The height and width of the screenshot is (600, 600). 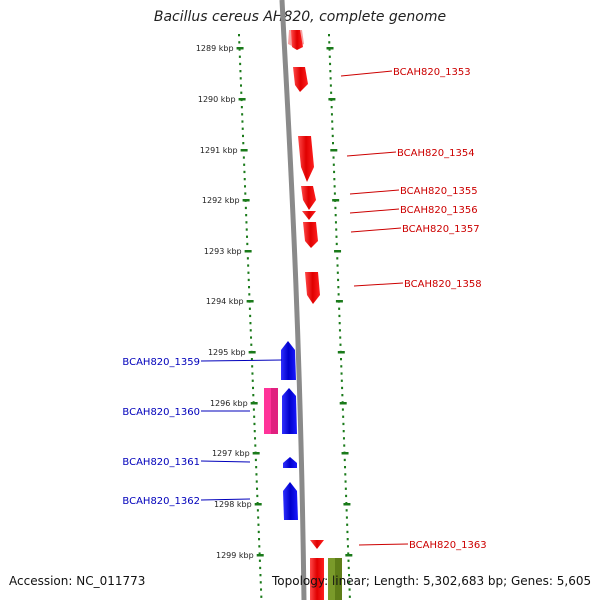 What do you see at coordinates (161, 501) in the screenshot?
I see `gene-label-left: BCAH820_1362` at bounding box center [161, 501].